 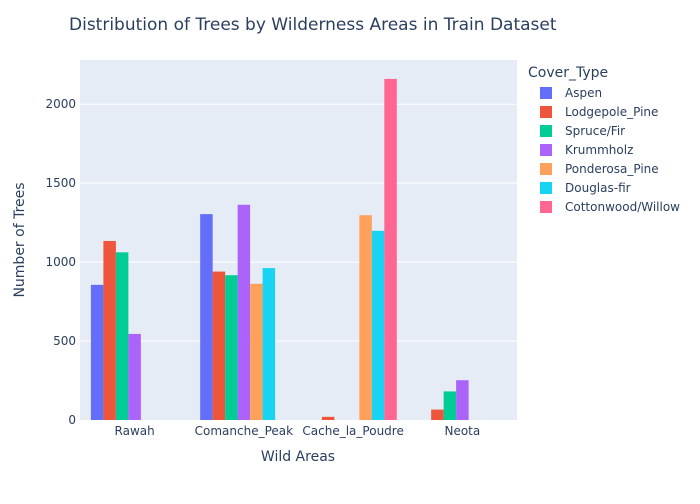 I want to click on legend-item-label: Krummholz, so click(x=599, y=150).